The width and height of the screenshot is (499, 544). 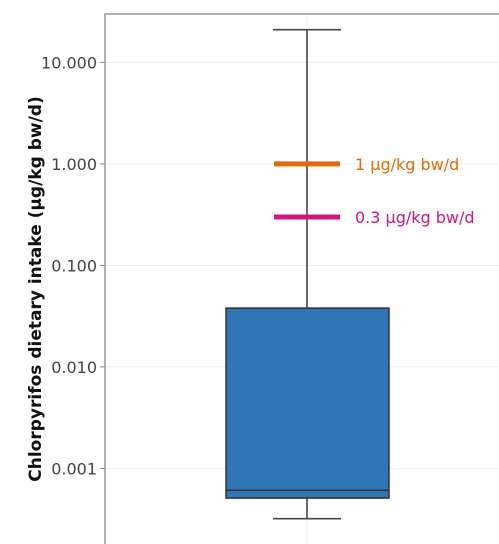 I want to click on y-tick-label: 0.010, so click(x=74, y=367).